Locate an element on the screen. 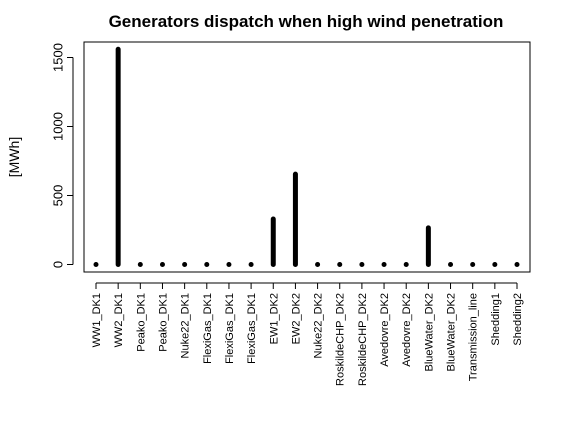 Image resolution: width=574 pixels, height=429 pixels. x-tick-label: EW2_DK2 is located at coordinates (296, 318).